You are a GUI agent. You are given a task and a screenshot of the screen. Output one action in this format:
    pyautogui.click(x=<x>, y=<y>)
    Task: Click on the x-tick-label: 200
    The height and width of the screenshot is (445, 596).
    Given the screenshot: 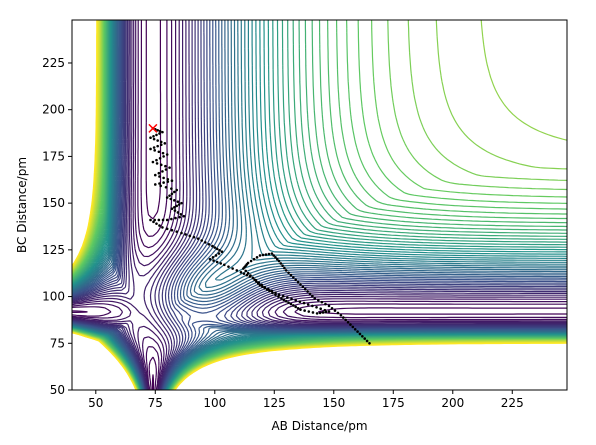 What is the action you would take?
    pyautogui.click(x=452, y=403)
    